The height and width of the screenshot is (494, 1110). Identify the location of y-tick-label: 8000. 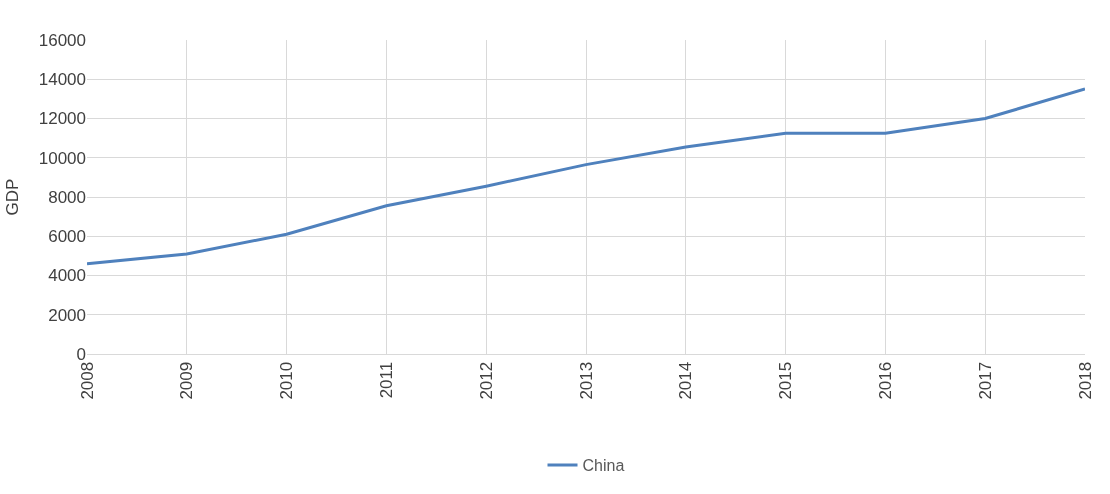
(67, 197).